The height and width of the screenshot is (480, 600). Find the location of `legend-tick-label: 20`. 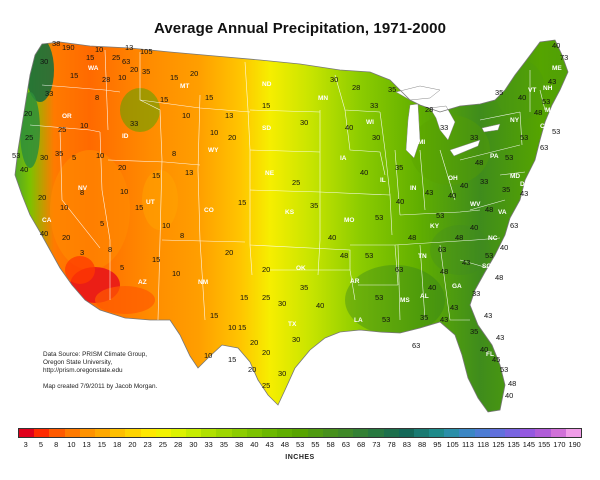

legend-tick-label: 20 is located at coordinates (132, 444).